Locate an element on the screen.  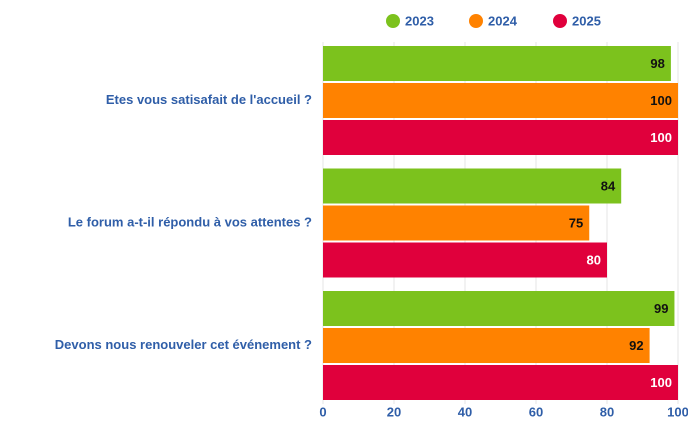
data-label: 80 is located at coordinates (594, 259).